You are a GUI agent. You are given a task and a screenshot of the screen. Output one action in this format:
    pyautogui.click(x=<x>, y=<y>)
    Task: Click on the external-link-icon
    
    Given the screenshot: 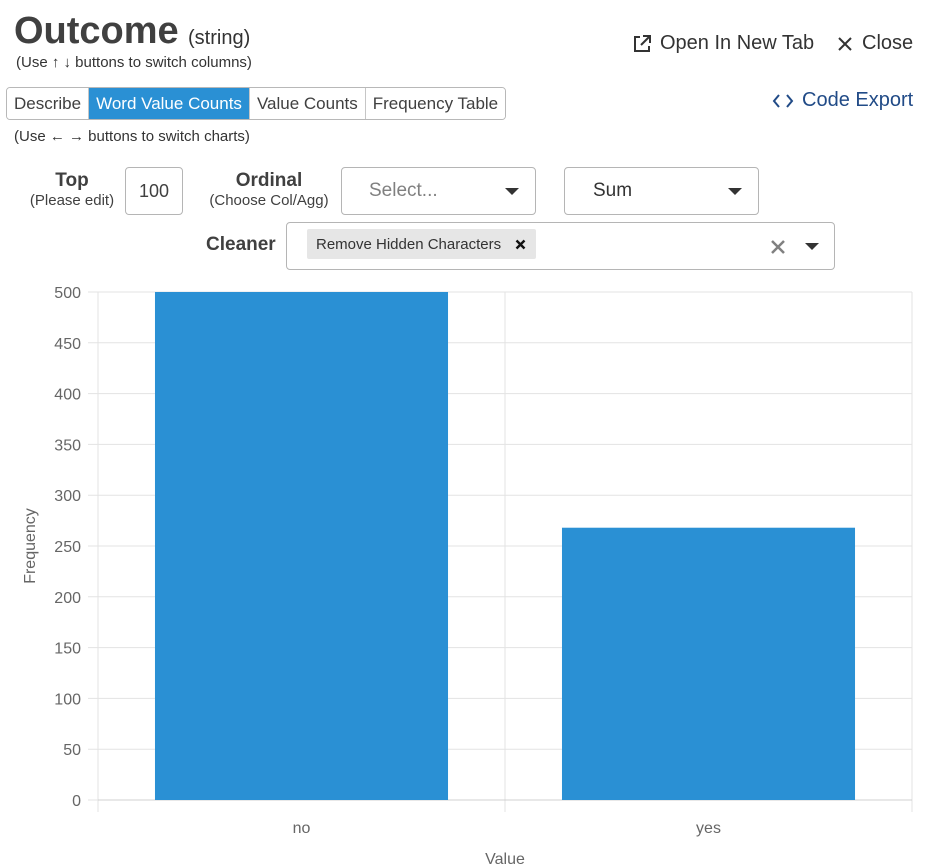 What is the action you would take?
    pyautogui.click(x=642, y=43)
    